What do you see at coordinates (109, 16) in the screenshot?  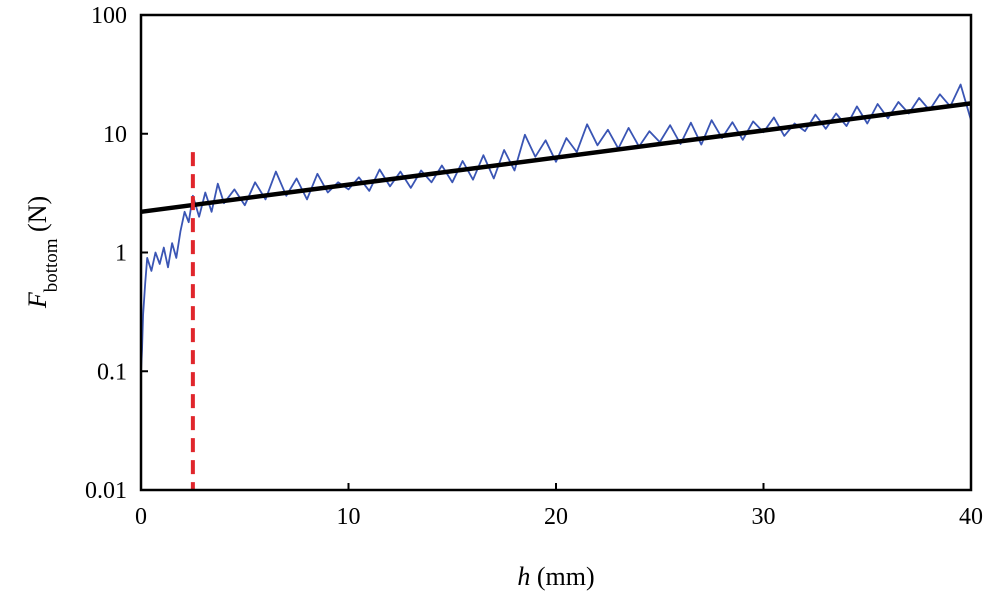 I see `y-tick-label: 100` at bounding box center [109, 16].